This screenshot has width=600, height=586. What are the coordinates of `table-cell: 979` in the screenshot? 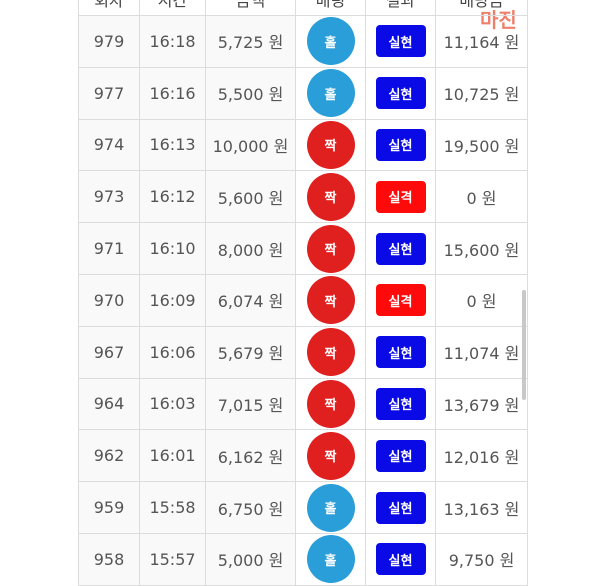 It's located at (109, 42).